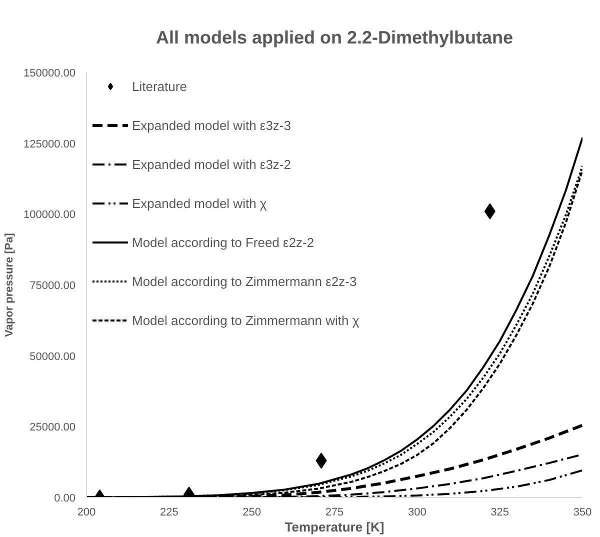 The image size is (600, 537). Describe the element at coordinates (417, 512) in the screenshot. I see `x-tick-label: 300` at that location.